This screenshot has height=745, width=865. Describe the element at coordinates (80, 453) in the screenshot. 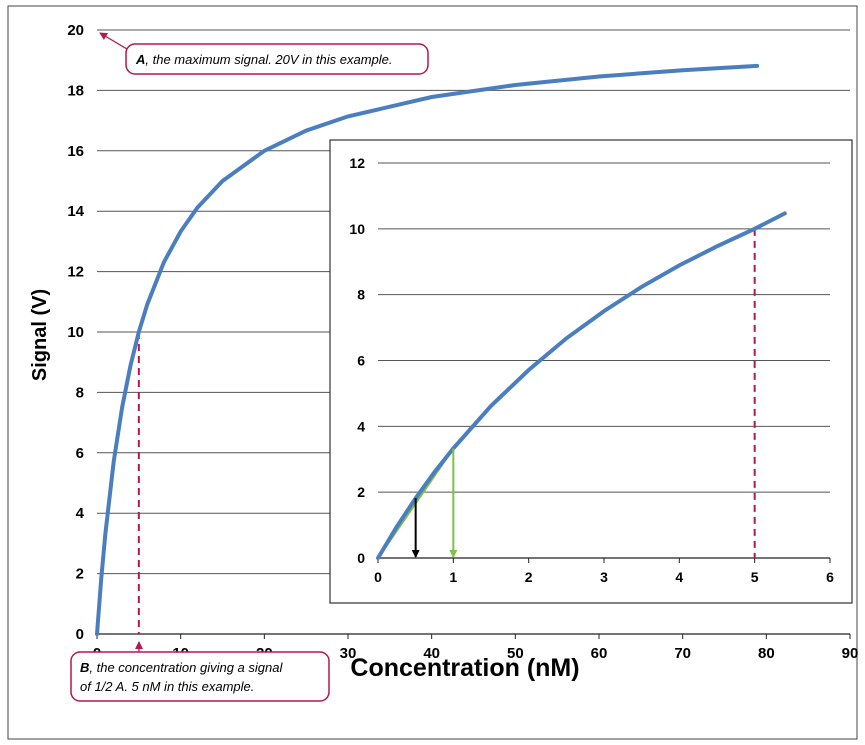

I see `main-y-tick-label: 6` at that location.